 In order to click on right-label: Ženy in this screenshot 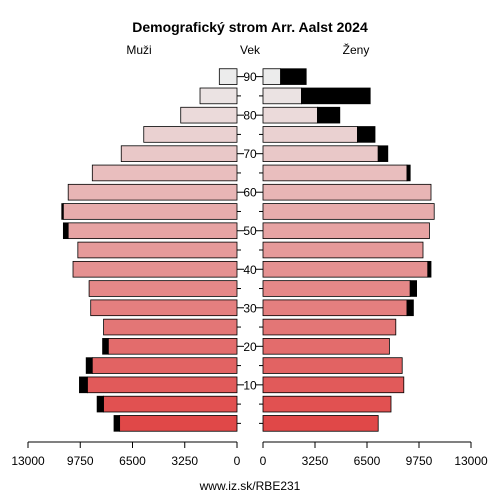, I will do `click(356, 49)`.